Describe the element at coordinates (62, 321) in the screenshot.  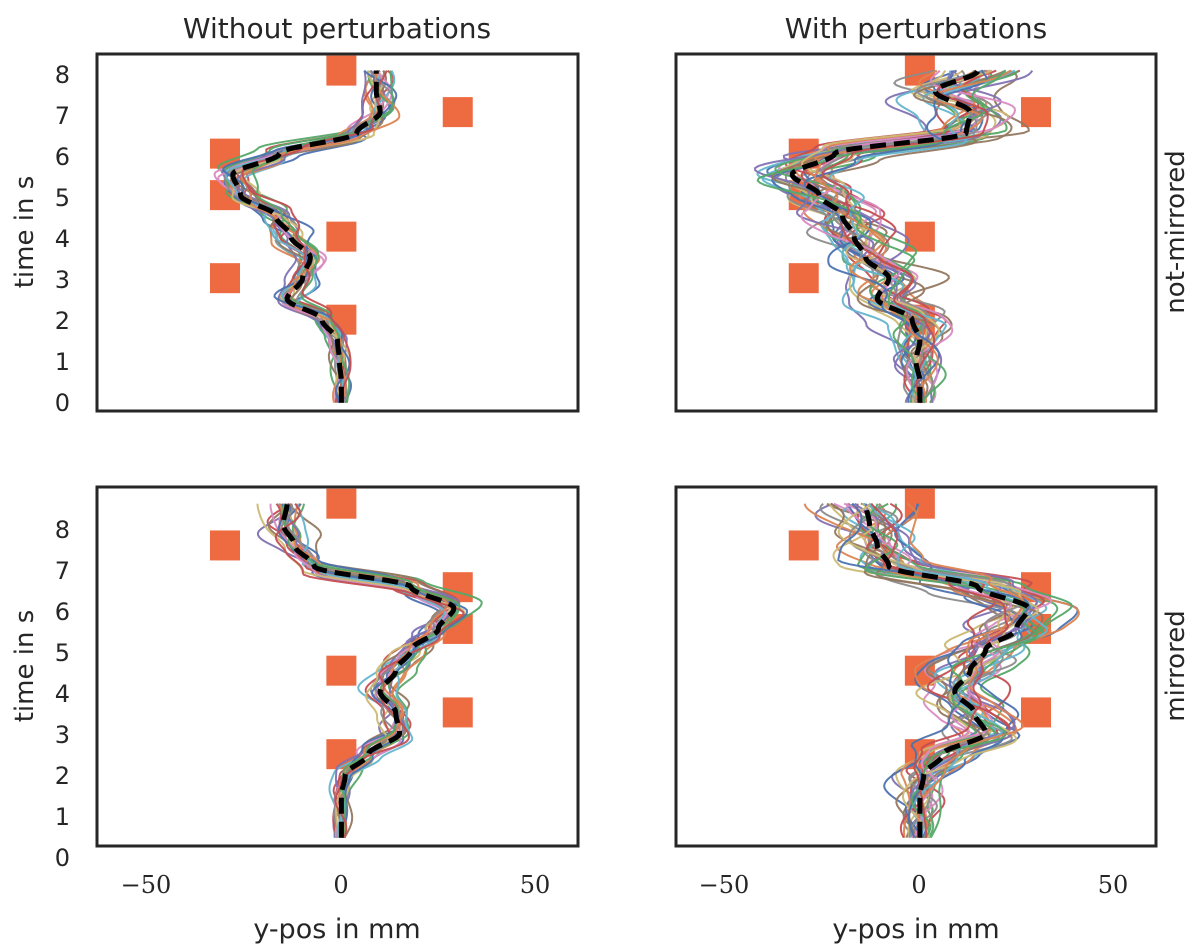
I see `ytick-top-2: 2` at that location.